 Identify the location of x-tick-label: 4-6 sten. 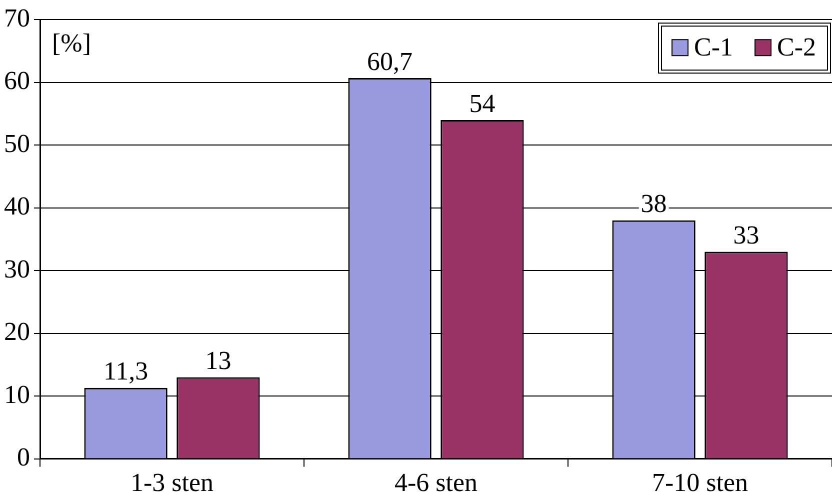
(436, 483).